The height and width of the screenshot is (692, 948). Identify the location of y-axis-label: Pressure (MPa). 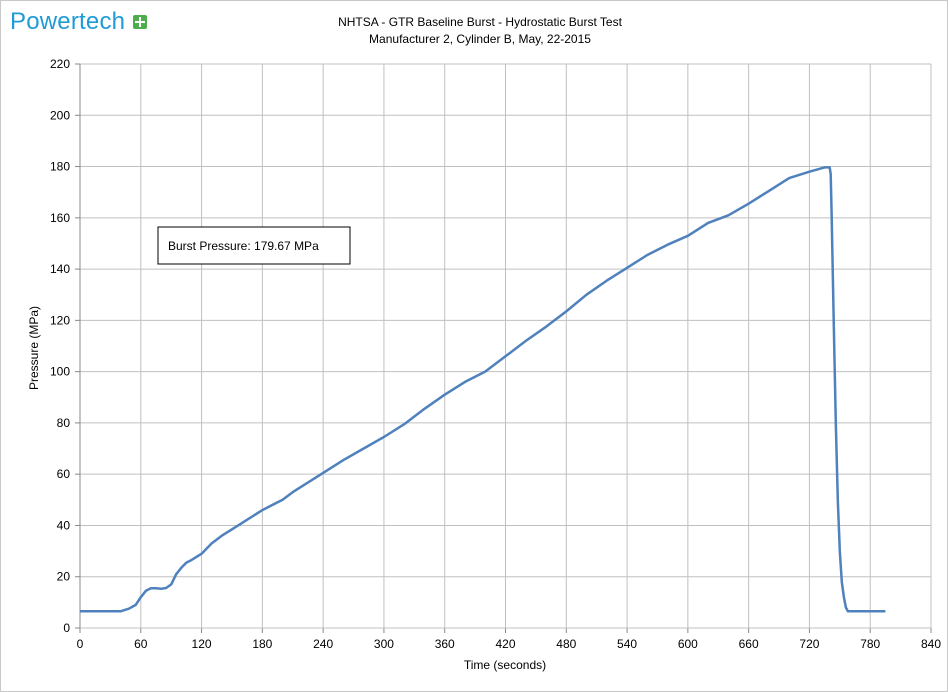
(34, 348).